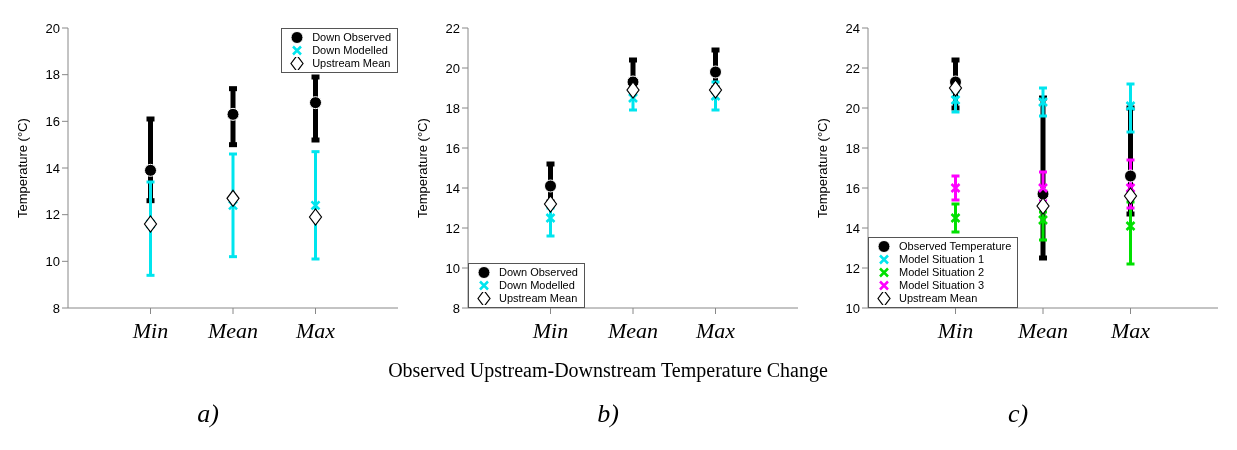 The width and height of the screenshot is (1237, 450). Describe the element at coordinates (941, 272) in the screenshot. I see `legend-label: Model Situation 2` at that location.